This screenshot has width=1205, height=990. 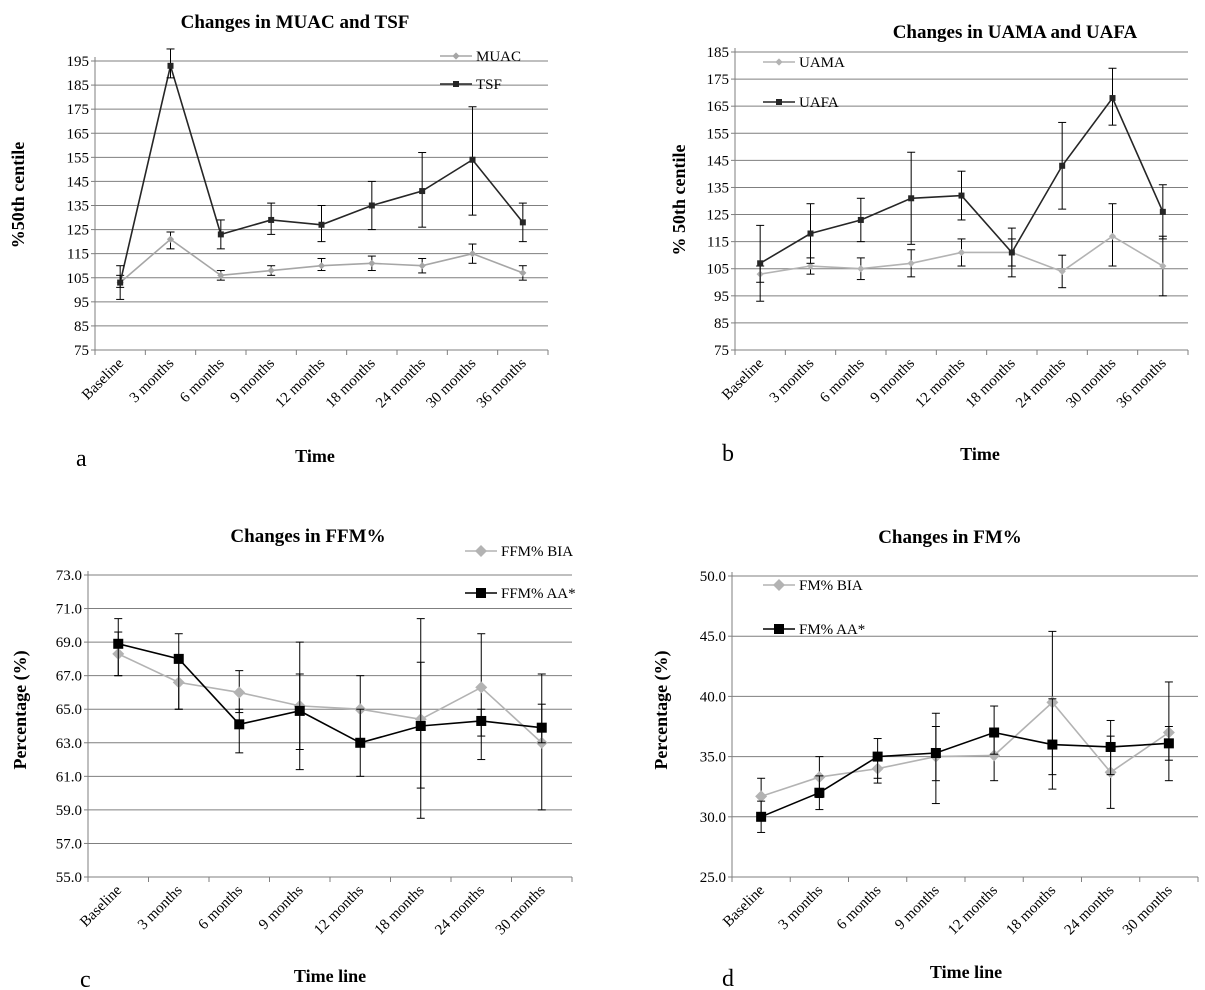 What do you see at coordinates (950, 537) in the screenshot?
I see `chart-title: Changes in FM%` at bounding box center [950, 537].